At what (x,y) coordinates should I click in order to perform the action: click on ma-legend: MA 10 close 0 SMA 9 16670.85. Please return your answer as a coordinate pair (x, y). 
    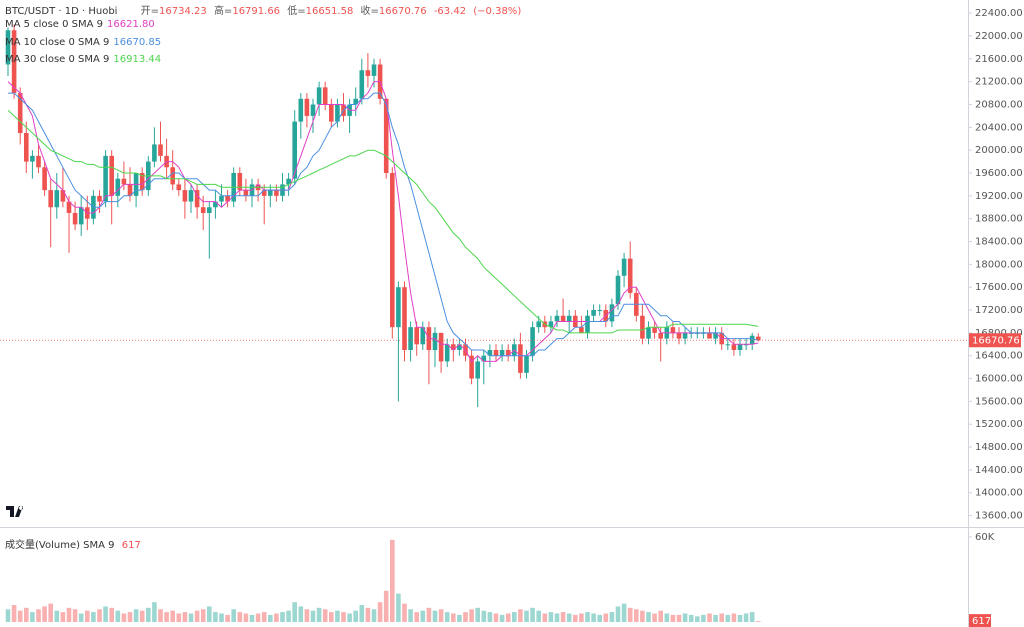
    Looking at the image, I should click on (85, 42).